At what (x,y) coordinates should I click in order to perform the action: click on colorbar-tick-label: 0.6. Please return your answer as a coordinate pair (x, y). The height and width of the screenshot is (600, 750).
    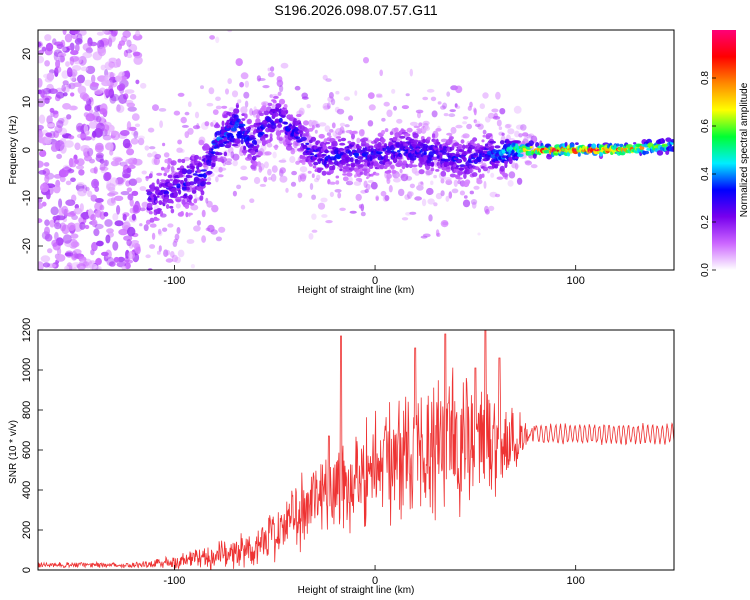
    Looking at the image, I should click on (705, 126).